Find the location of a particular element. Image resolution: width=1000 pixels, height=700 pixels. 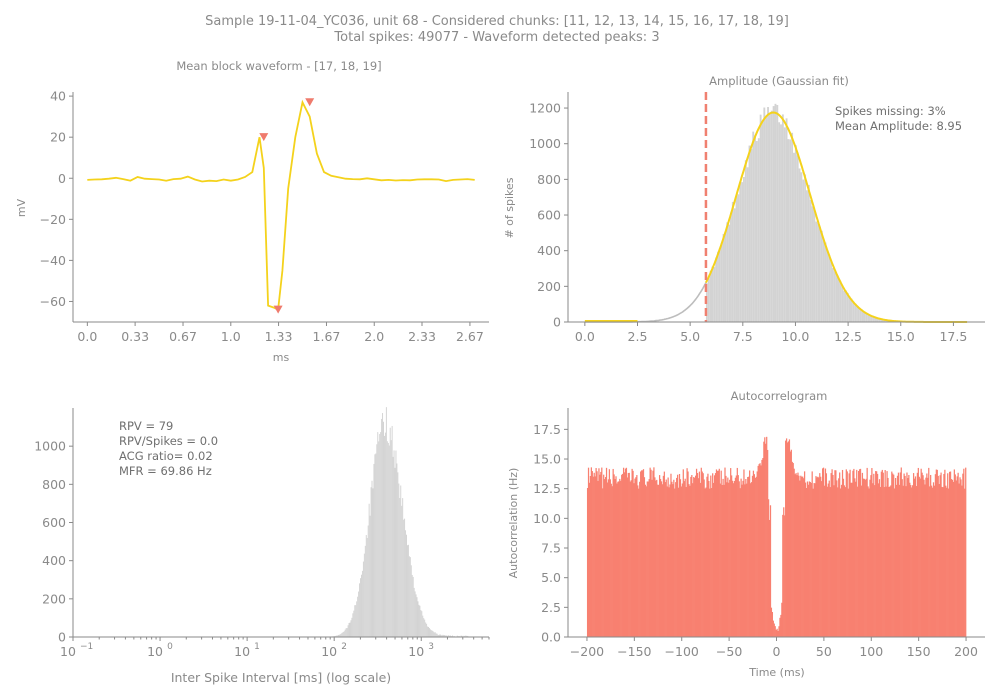

waveform-peak-marker is located at coordinates (278, 309).